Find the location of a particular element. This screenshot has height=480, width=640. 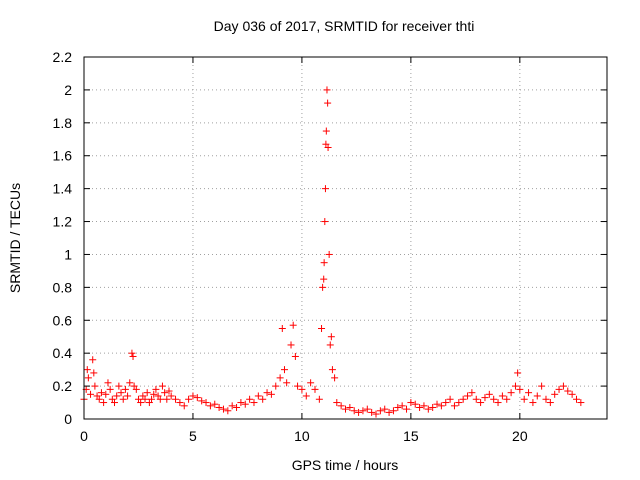

x-tick-label: 15 is located at coordinates (411, 436).